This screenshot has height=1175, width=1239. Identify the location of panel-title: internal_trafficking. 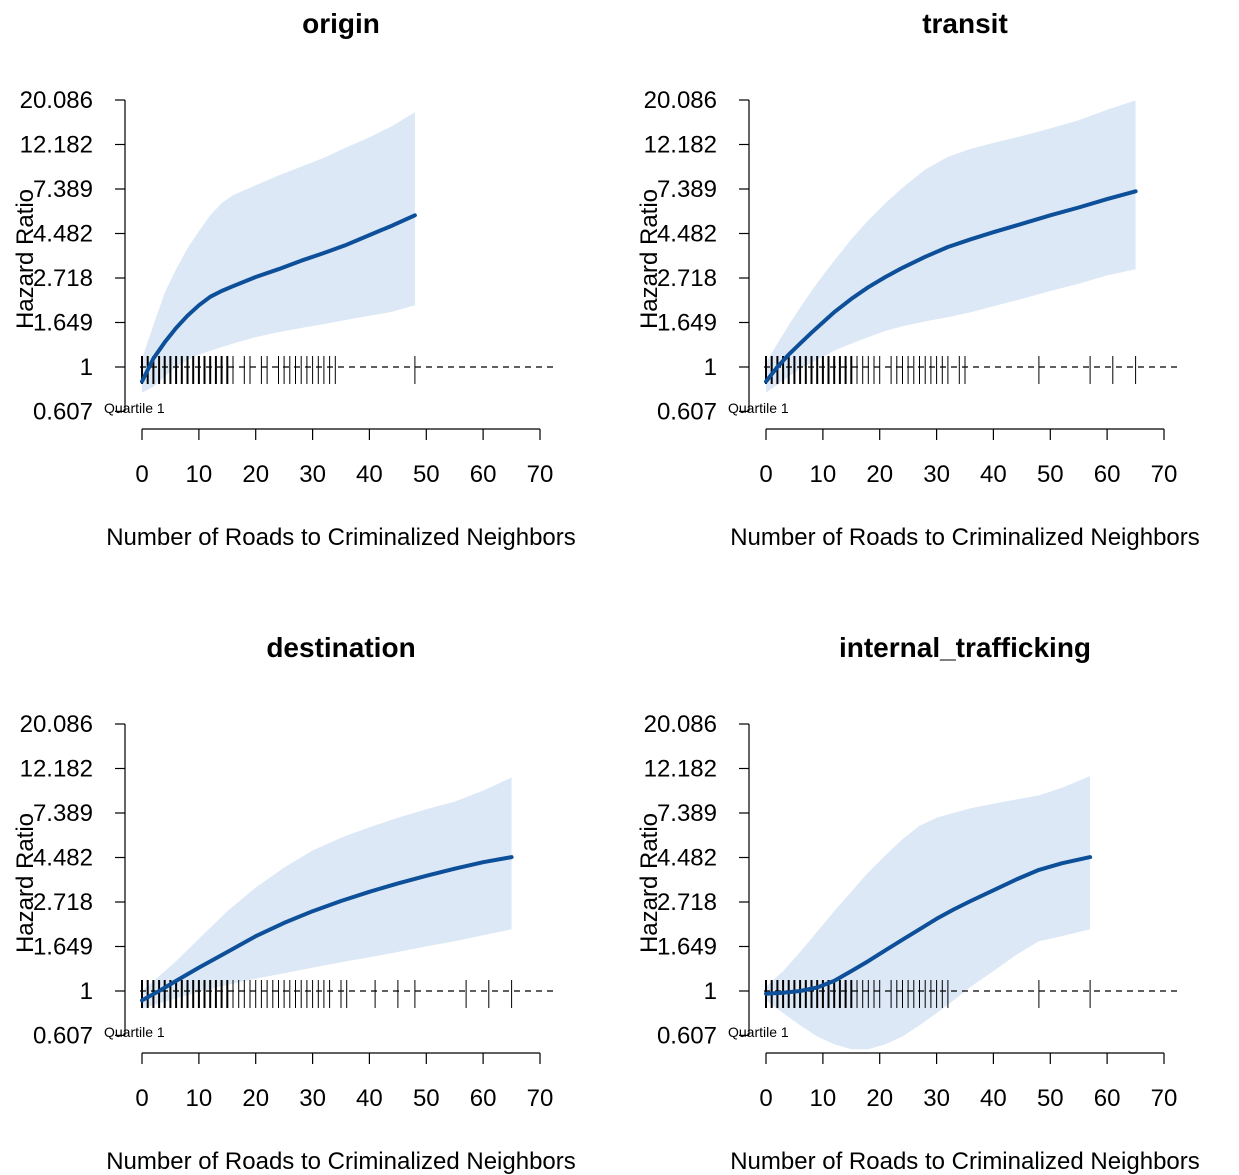
(965, 647).